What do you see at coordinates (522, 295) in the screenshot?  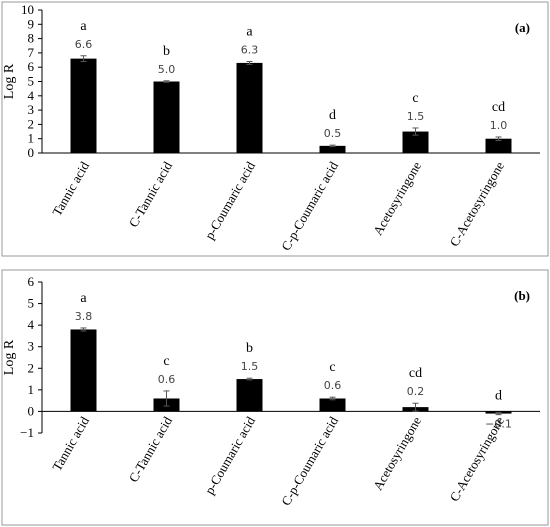 I see `panel-label: (b)` at bounding box center [522, 295].